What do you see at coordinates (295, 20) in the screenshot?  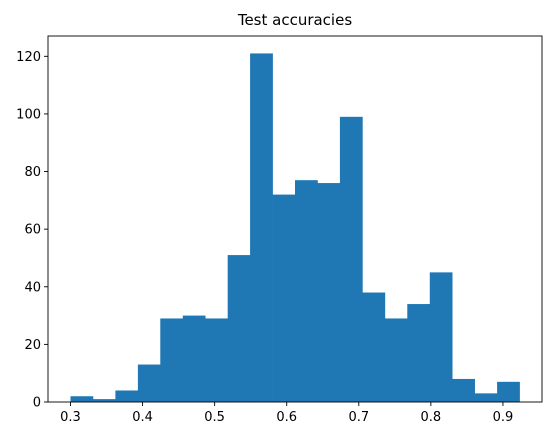 I see `chart-title: Test accuracies` at bounding box center [295, 20].